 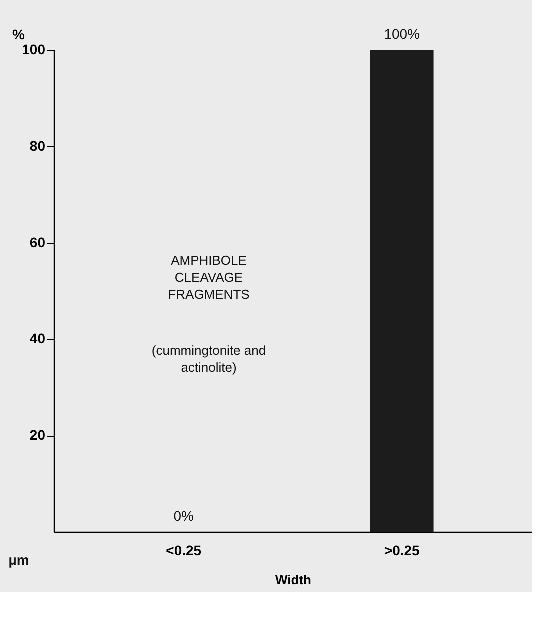 What do you see at coordinates (294, 580) in the screenshot?
I see `x-axis-title: Width` at bounding box center [294, 580].